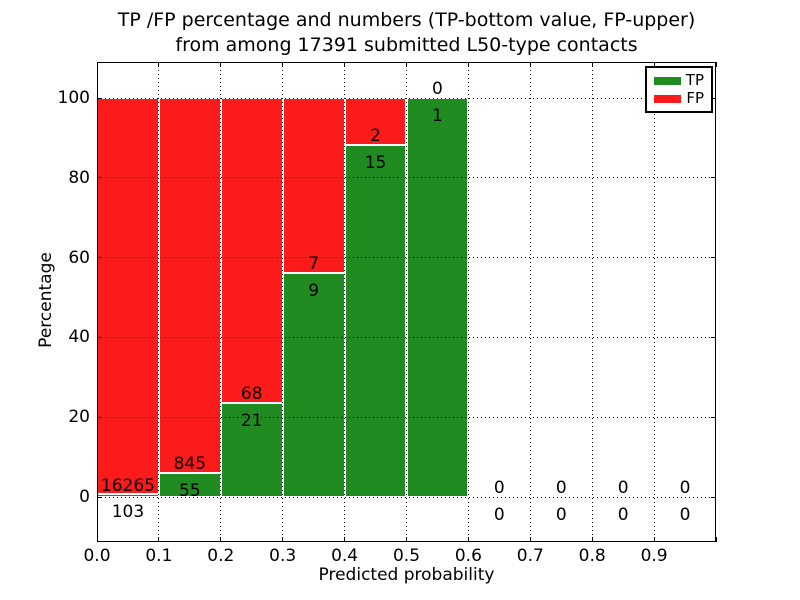 This screenshot has width=800, height=600. I want to click on x-tick-label: 0.3, so click(283, 556).